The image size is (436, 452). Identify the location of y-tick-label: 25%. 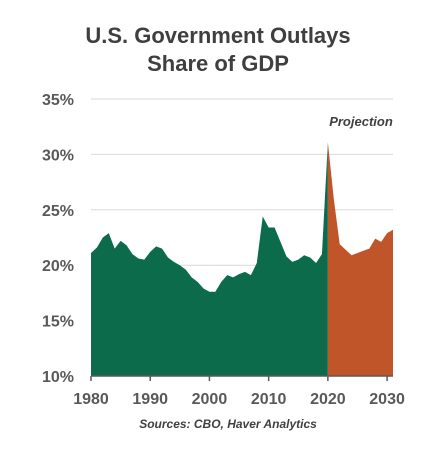
(58, 211).